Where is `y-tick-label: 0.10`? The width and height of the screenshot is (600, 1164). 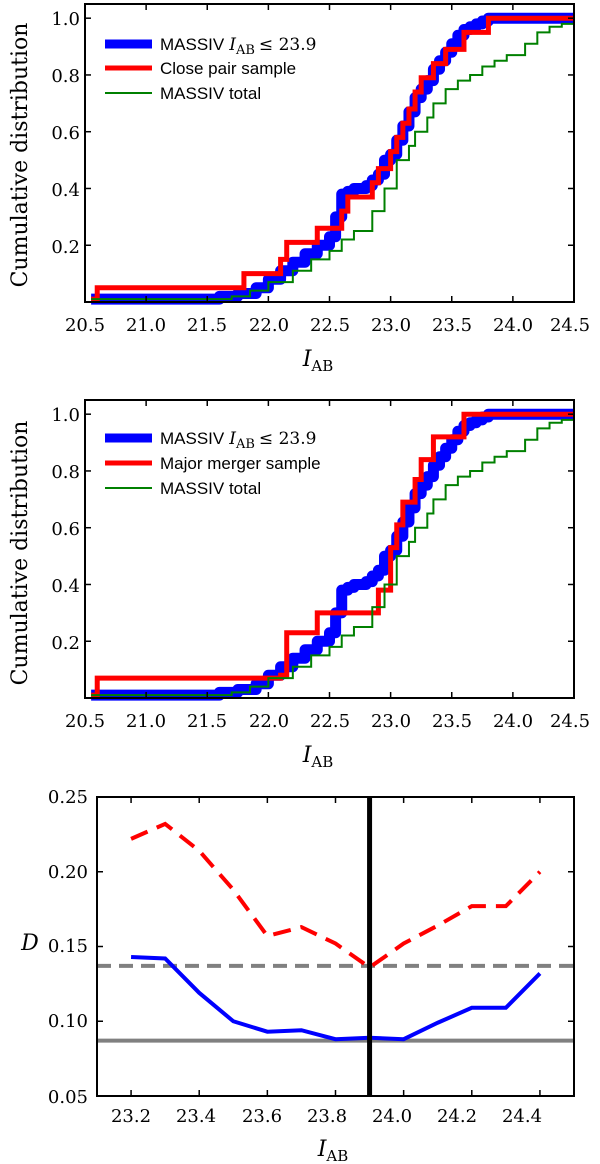
y-tick-label: 0.10 is located at coordinates (68, 1021).